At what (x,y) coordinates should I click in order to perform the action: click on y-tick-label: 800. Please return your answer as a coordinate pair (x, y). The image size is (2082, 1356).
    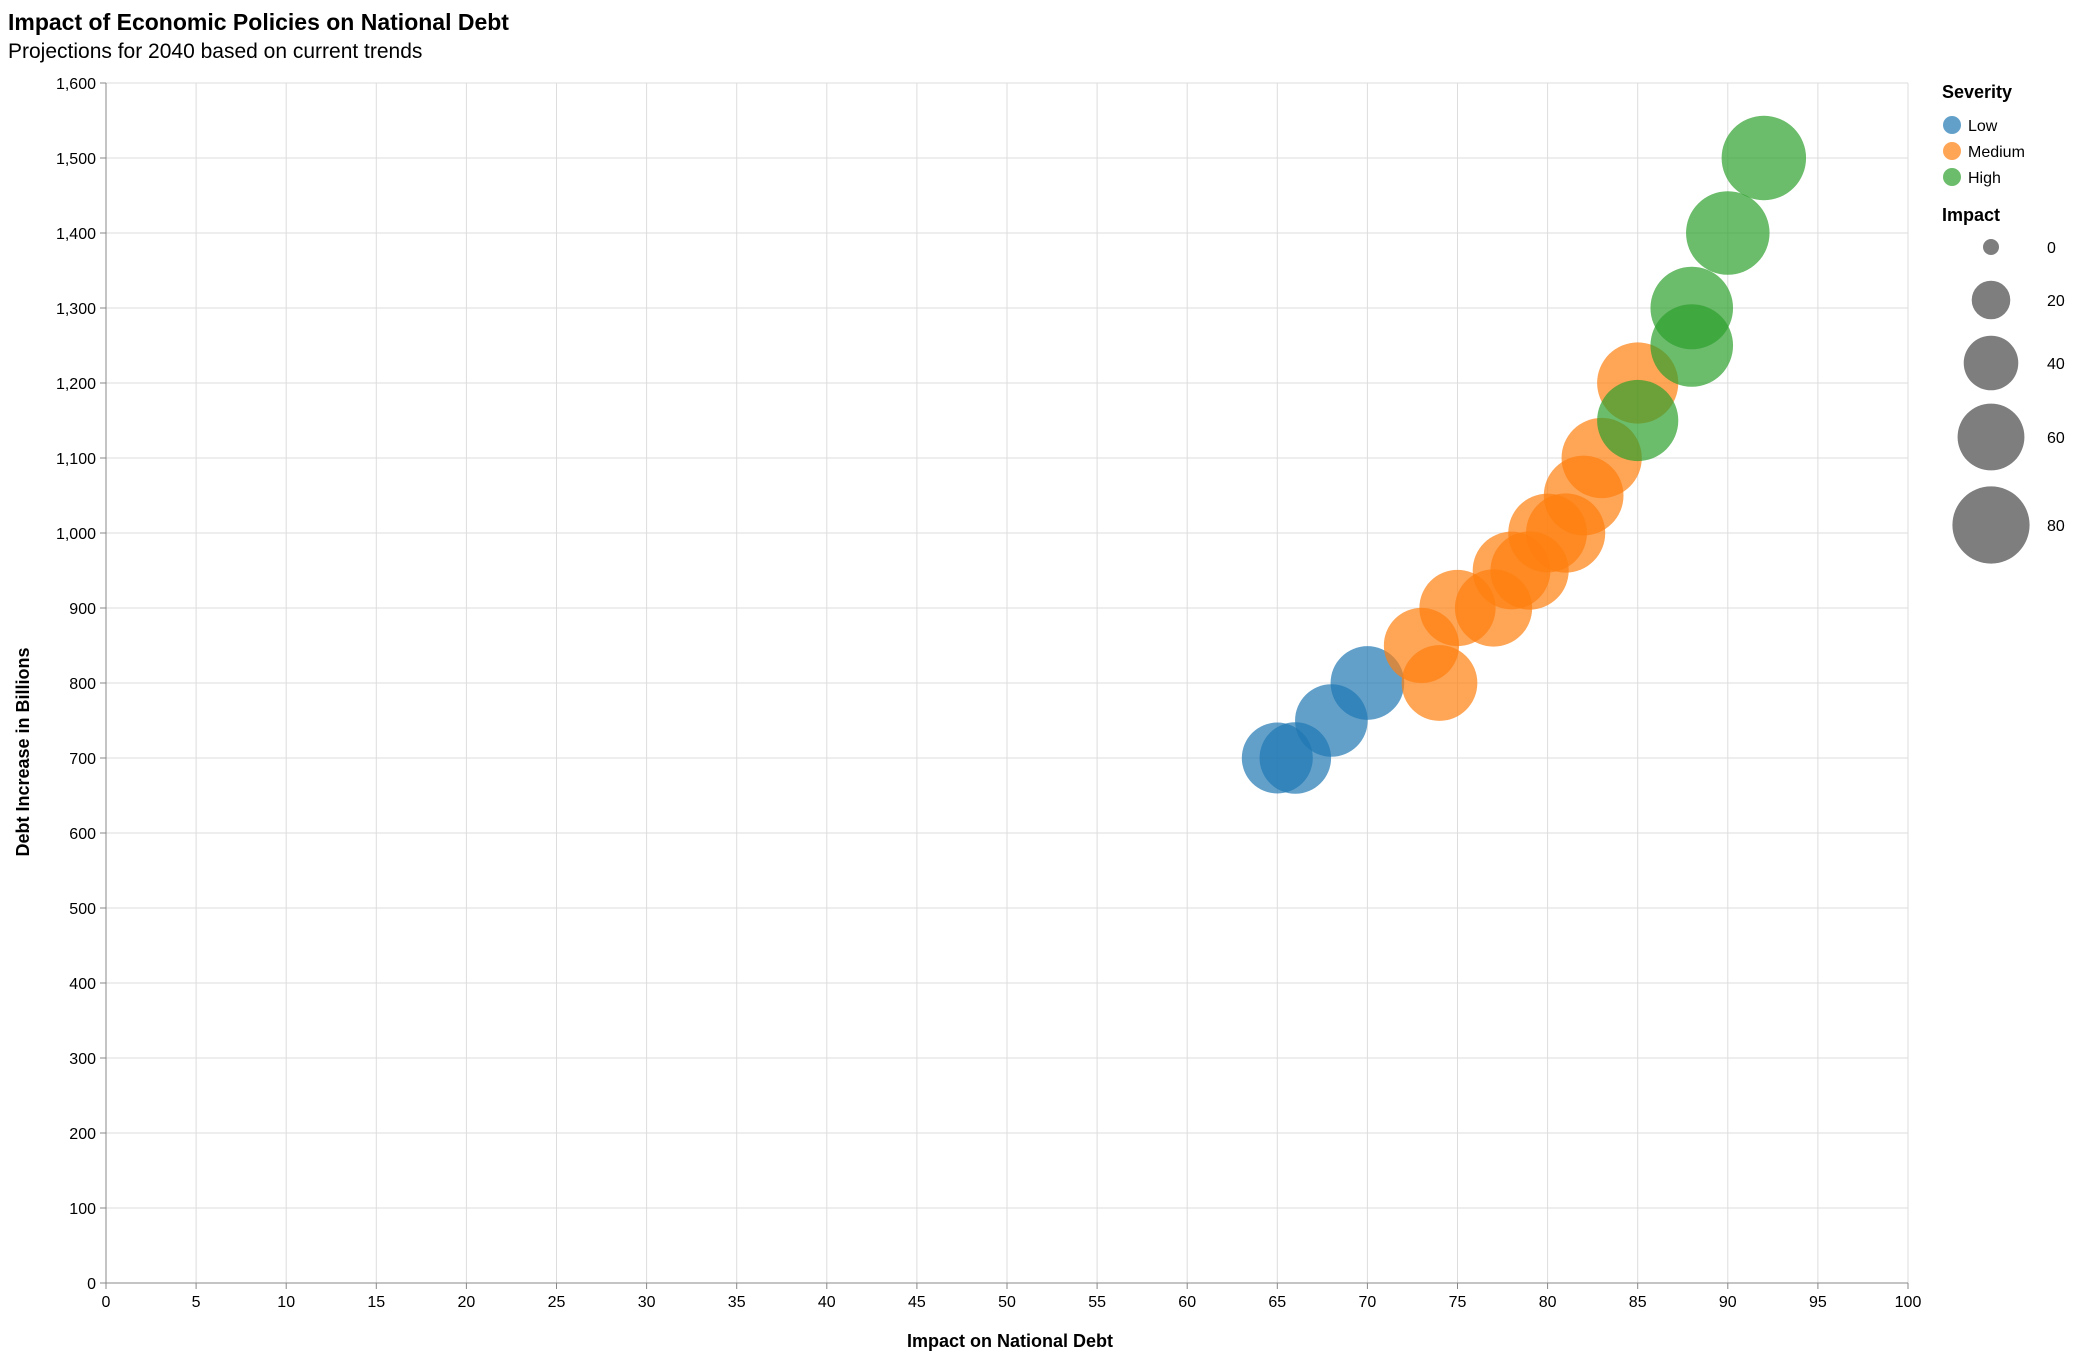
    Looking at the image, I should click on (82, 684).